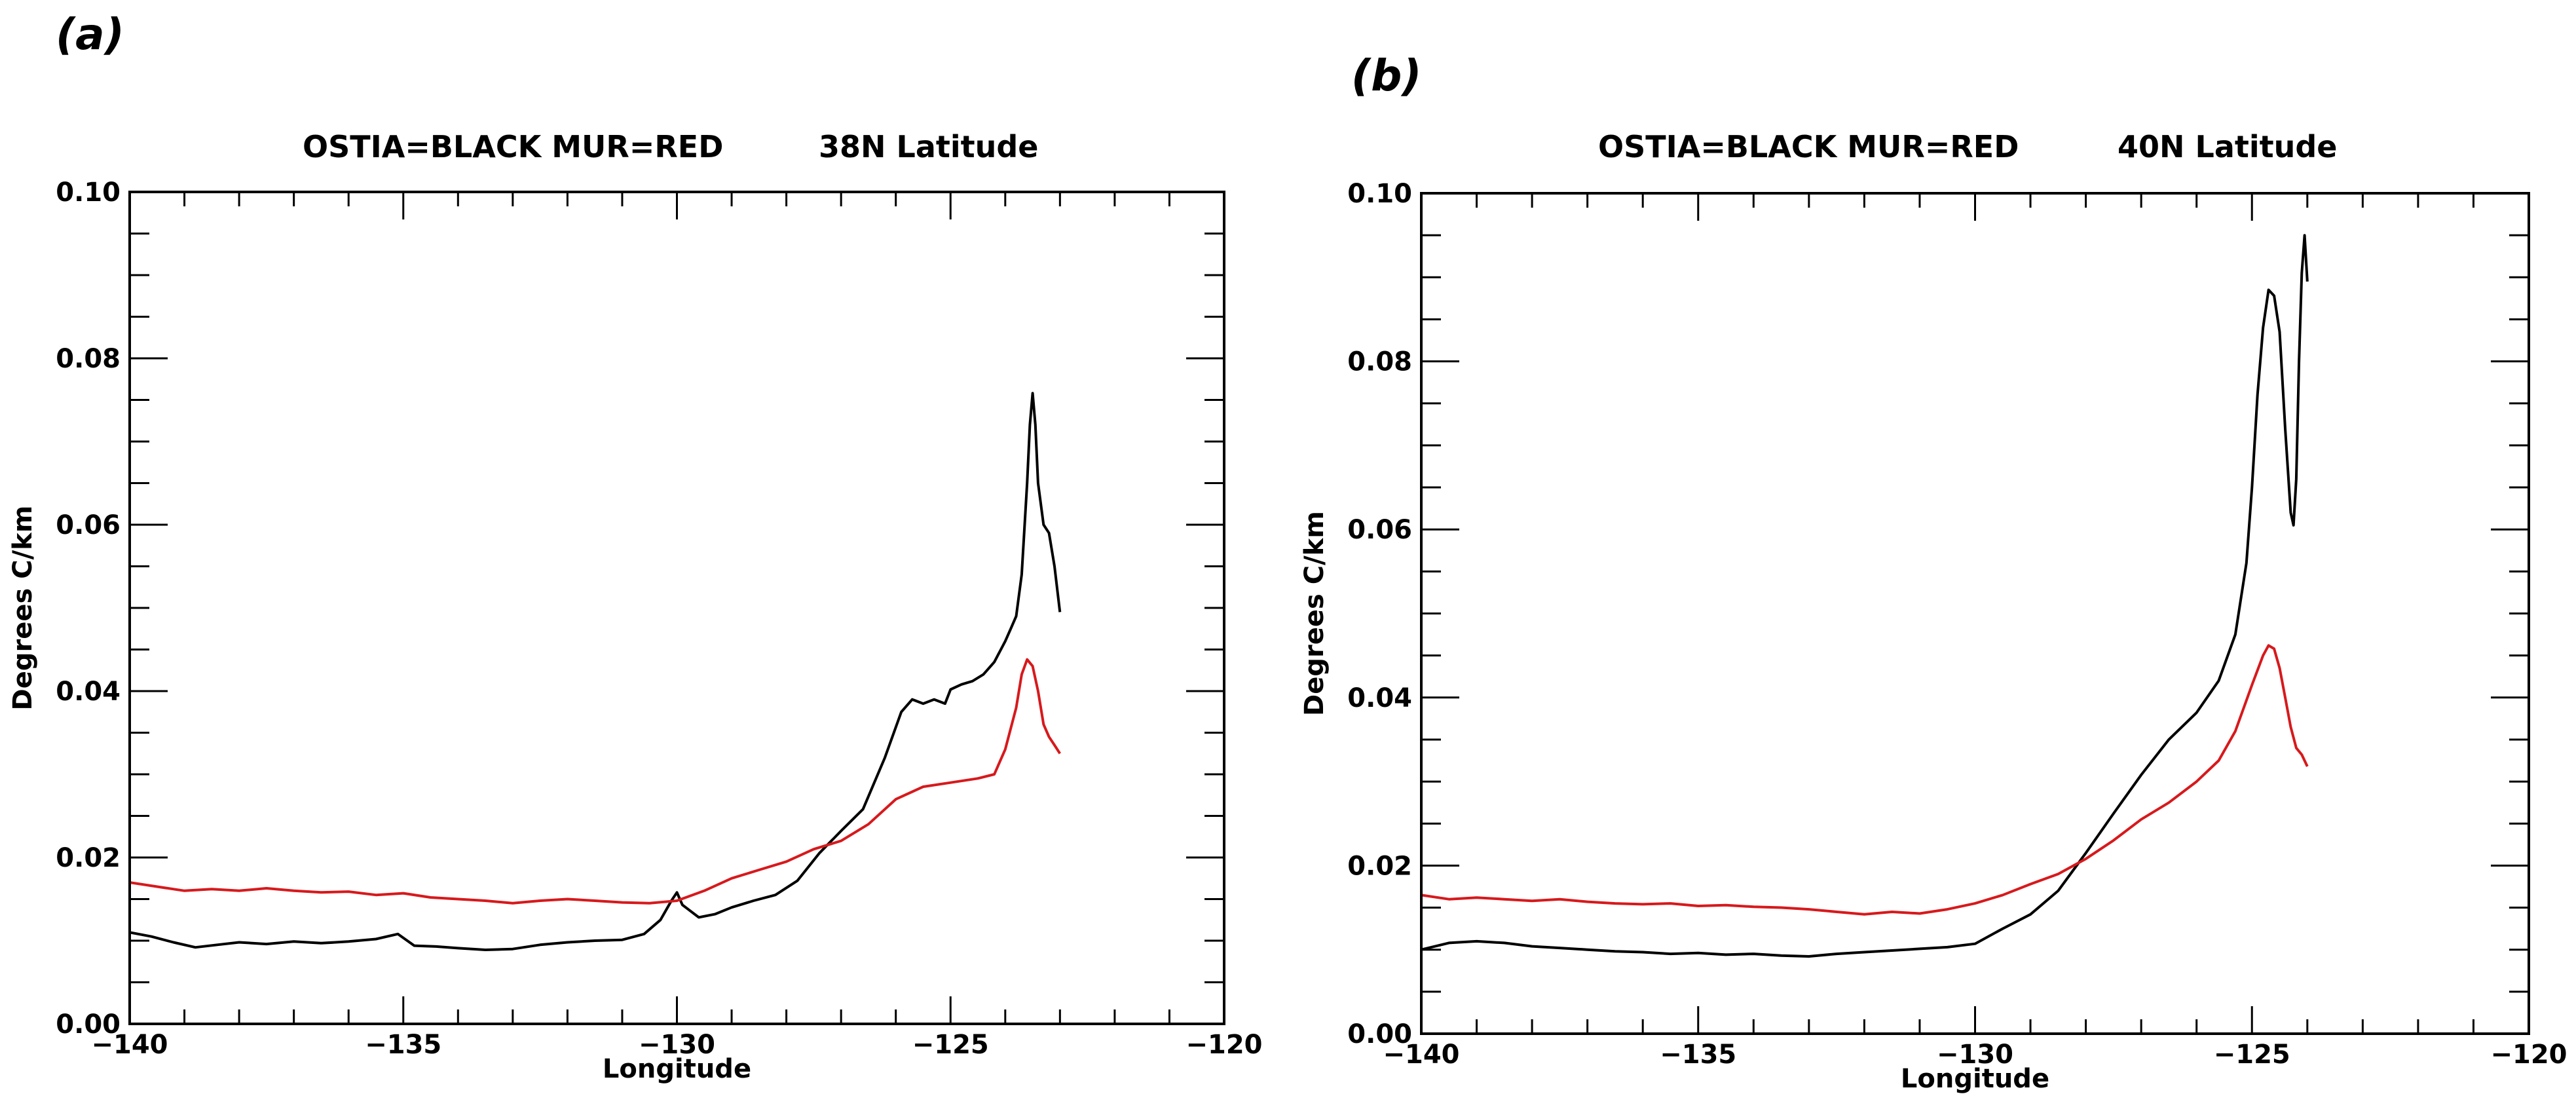 The image size is (2576, 1111). Describe the element at coordinates (2228, 146) in the screenshot. I see `chart-title-latitude: 40N Latitude` at that location.